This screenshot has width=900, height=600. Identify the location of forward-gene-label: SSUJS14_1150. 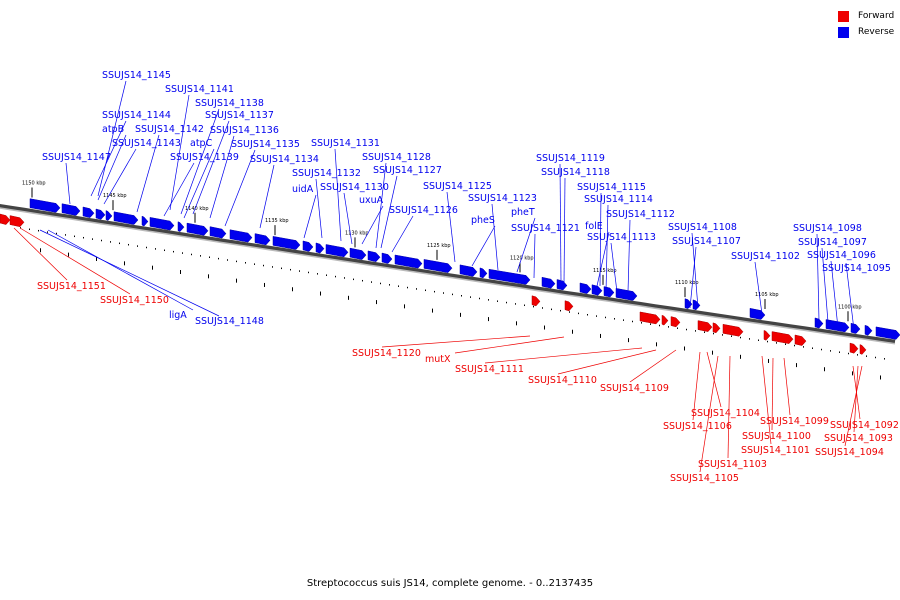
(134, 300).